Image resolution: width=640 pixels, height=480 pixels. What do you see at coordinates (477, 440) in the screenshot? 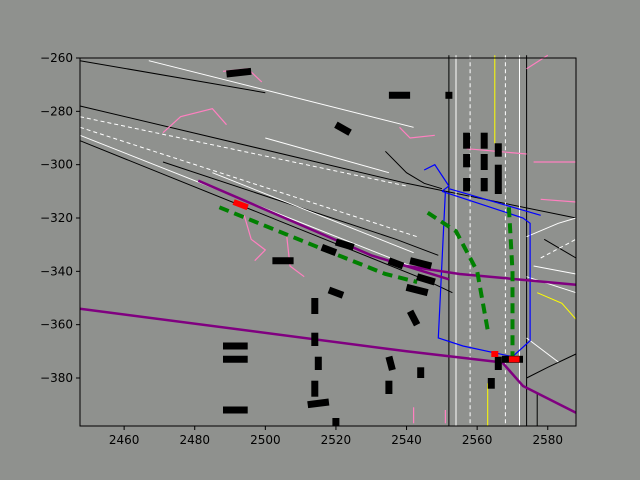
I see `x-tick-label-5: 2560` at bounding box center [477, 440].